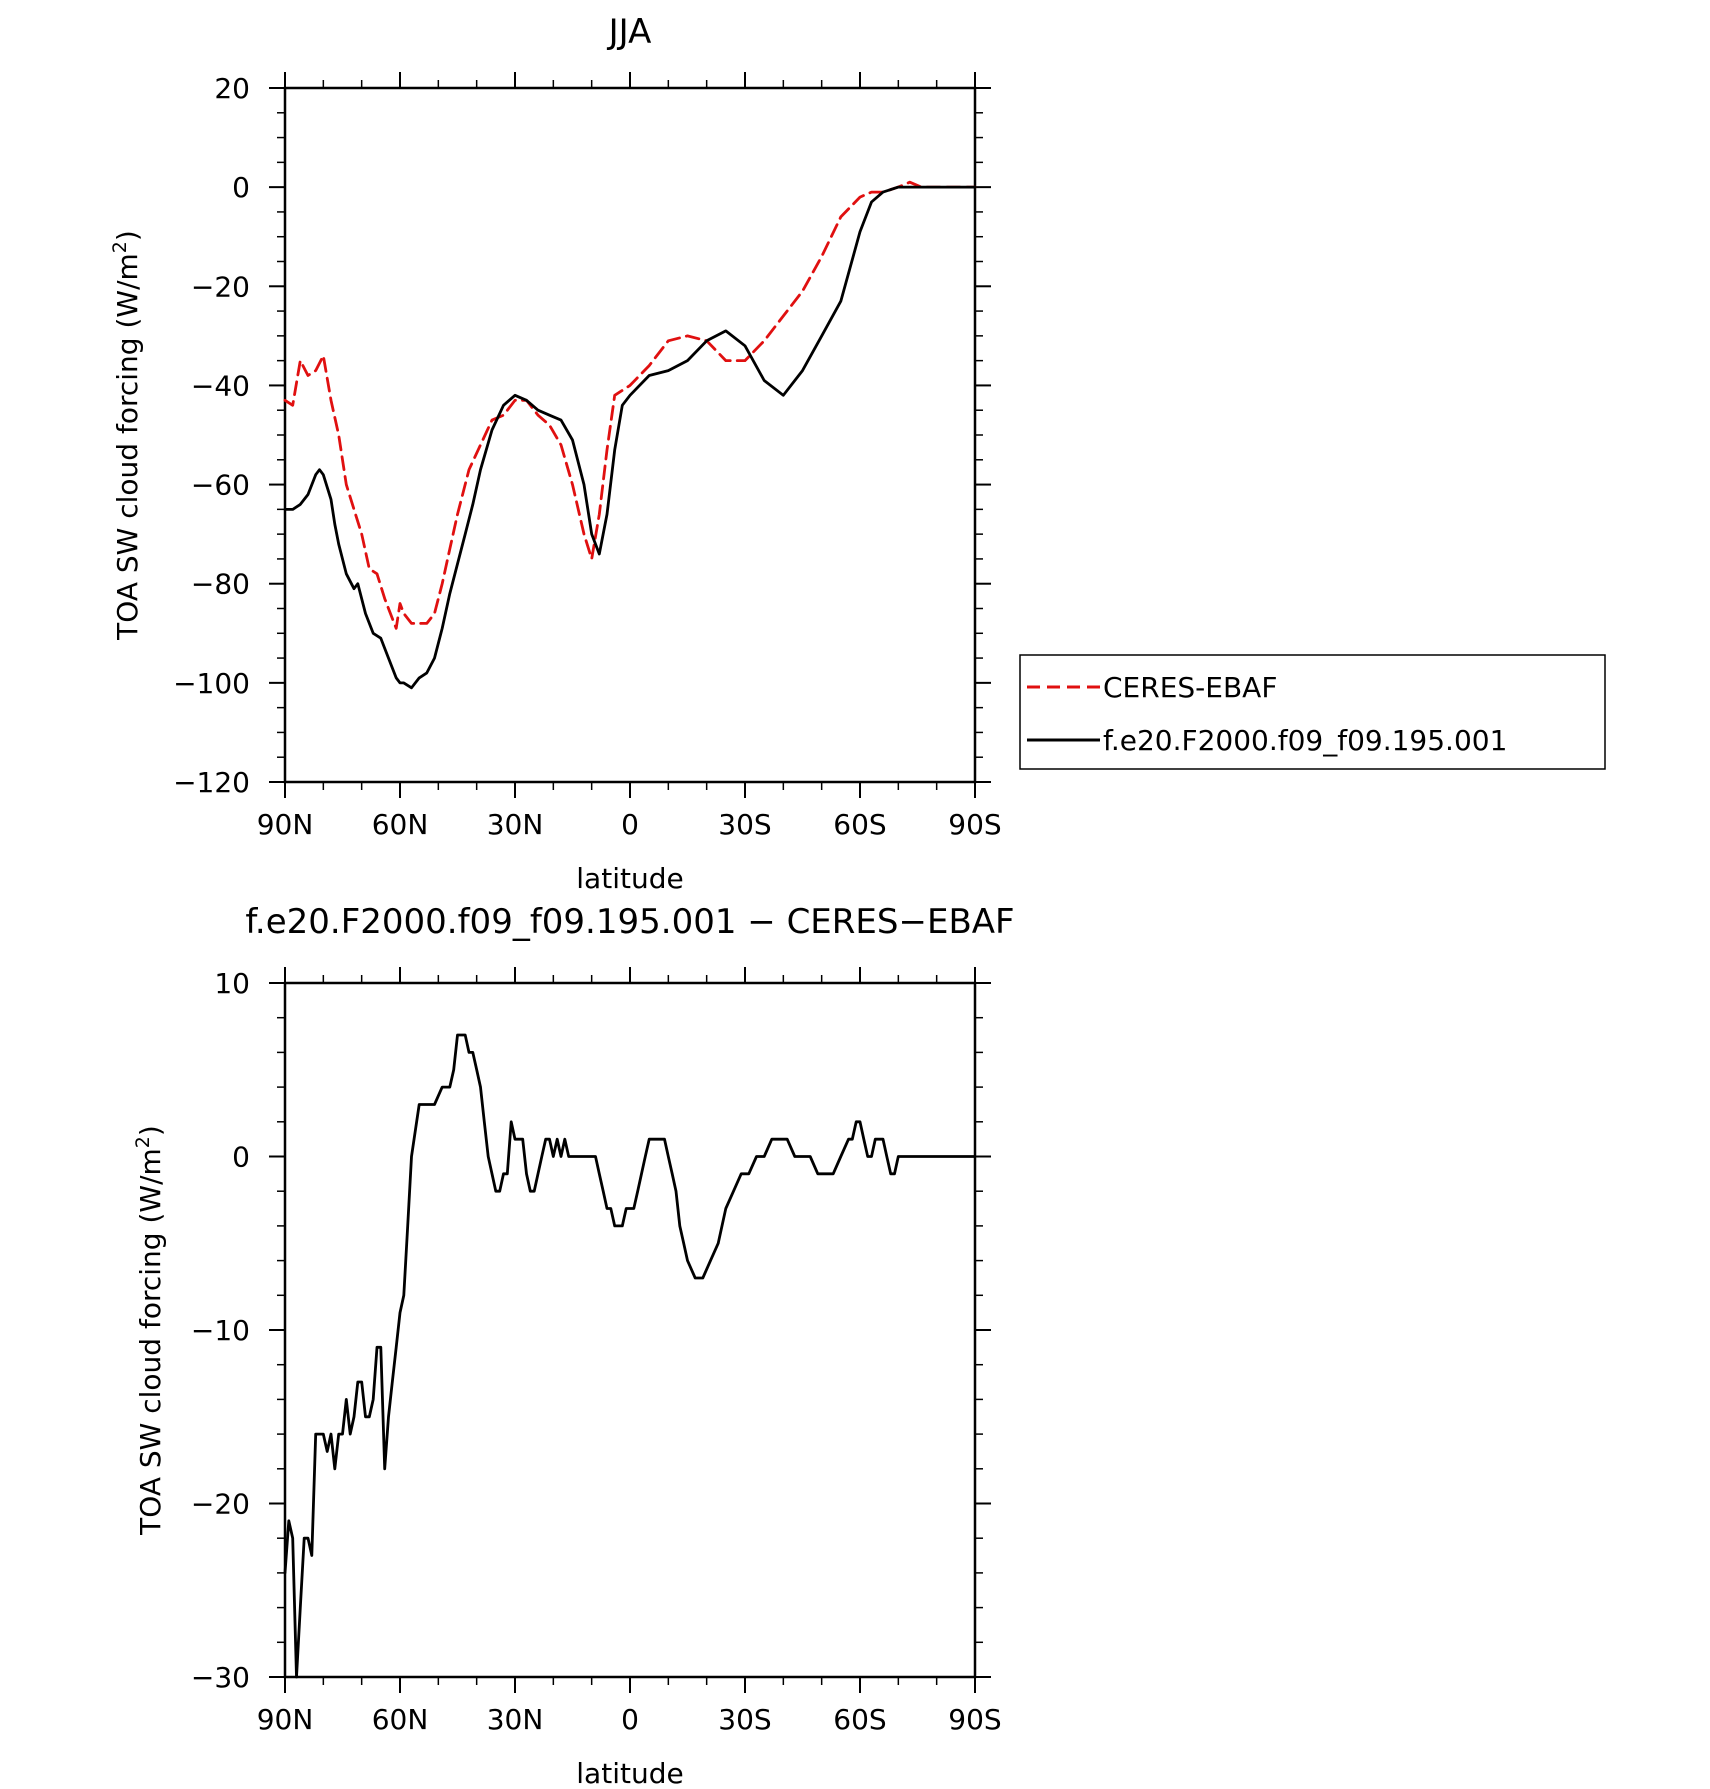  What do you see at coordinates (220, 385) in the screenshot?
I see `y-tick-label: −40` at bounding box center [220, 385].